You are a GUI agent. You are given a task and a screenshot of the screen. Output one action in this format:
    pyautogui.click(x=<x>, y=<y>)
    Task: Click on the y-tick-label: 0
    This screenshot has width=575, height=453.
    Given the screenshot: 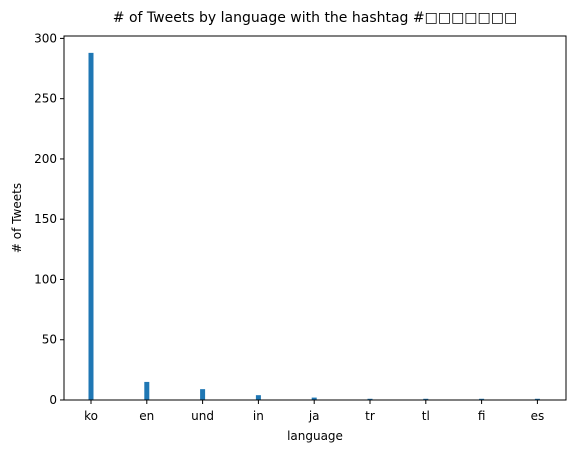 What is the action you would take?
    pyautogui.click(x=53, y=400)
    